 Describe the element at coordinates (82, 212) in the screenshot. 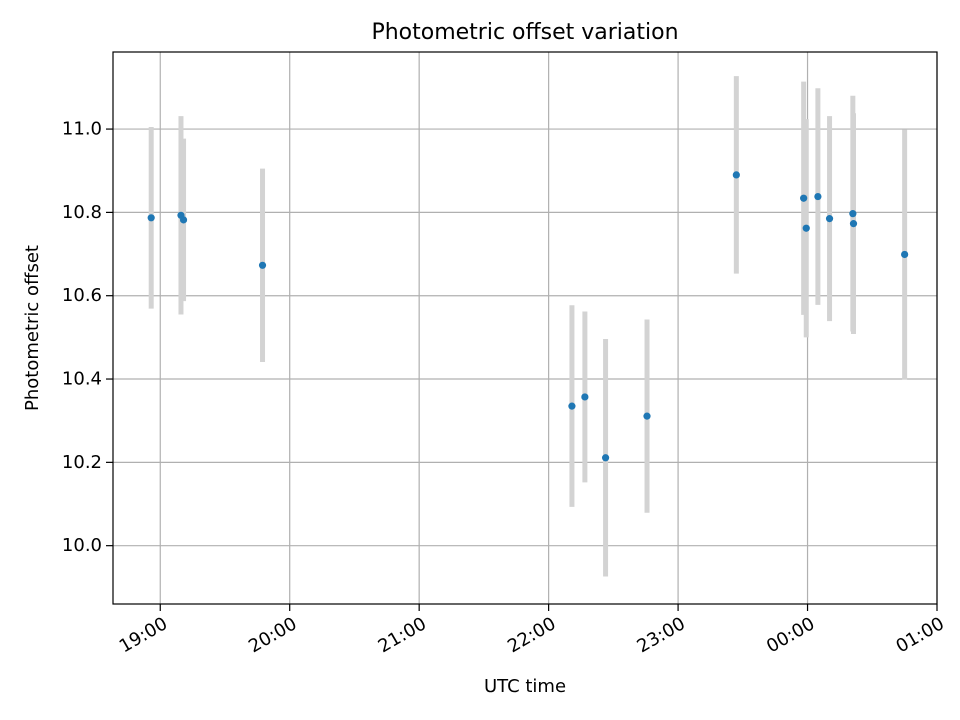

I see `y-tick-label: 10.8` at that location.